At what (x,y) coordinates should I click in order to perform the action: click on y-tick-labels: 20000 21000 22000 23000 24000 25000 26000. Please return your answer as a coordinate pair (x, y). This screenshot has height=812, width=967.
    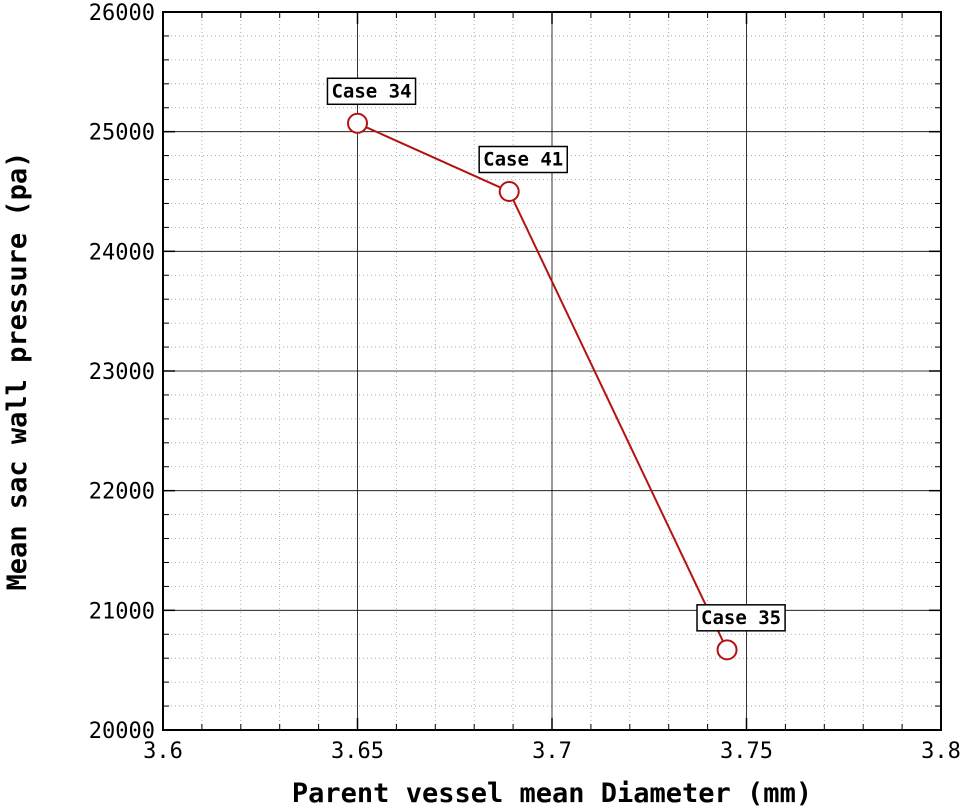
    Looking at the image, I should click on (122, 372).